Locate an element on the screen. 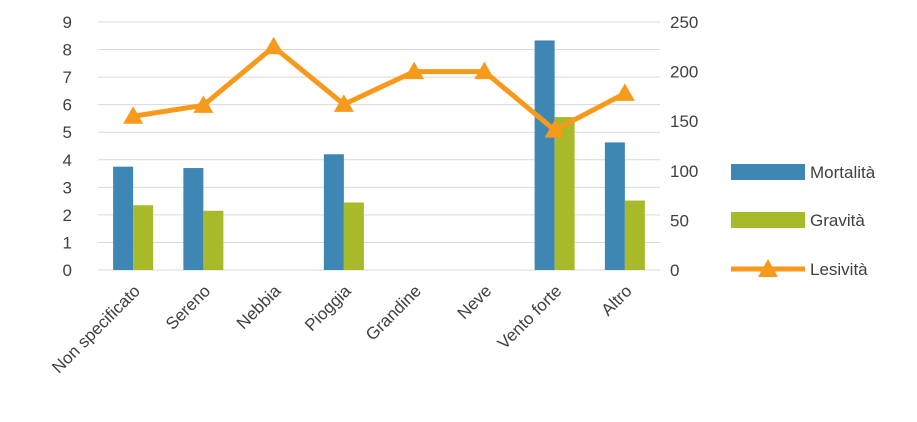 The width and height of the screenshot is (917, 422). x-tick-label: Nebbia is located at coordinates (259, 307).